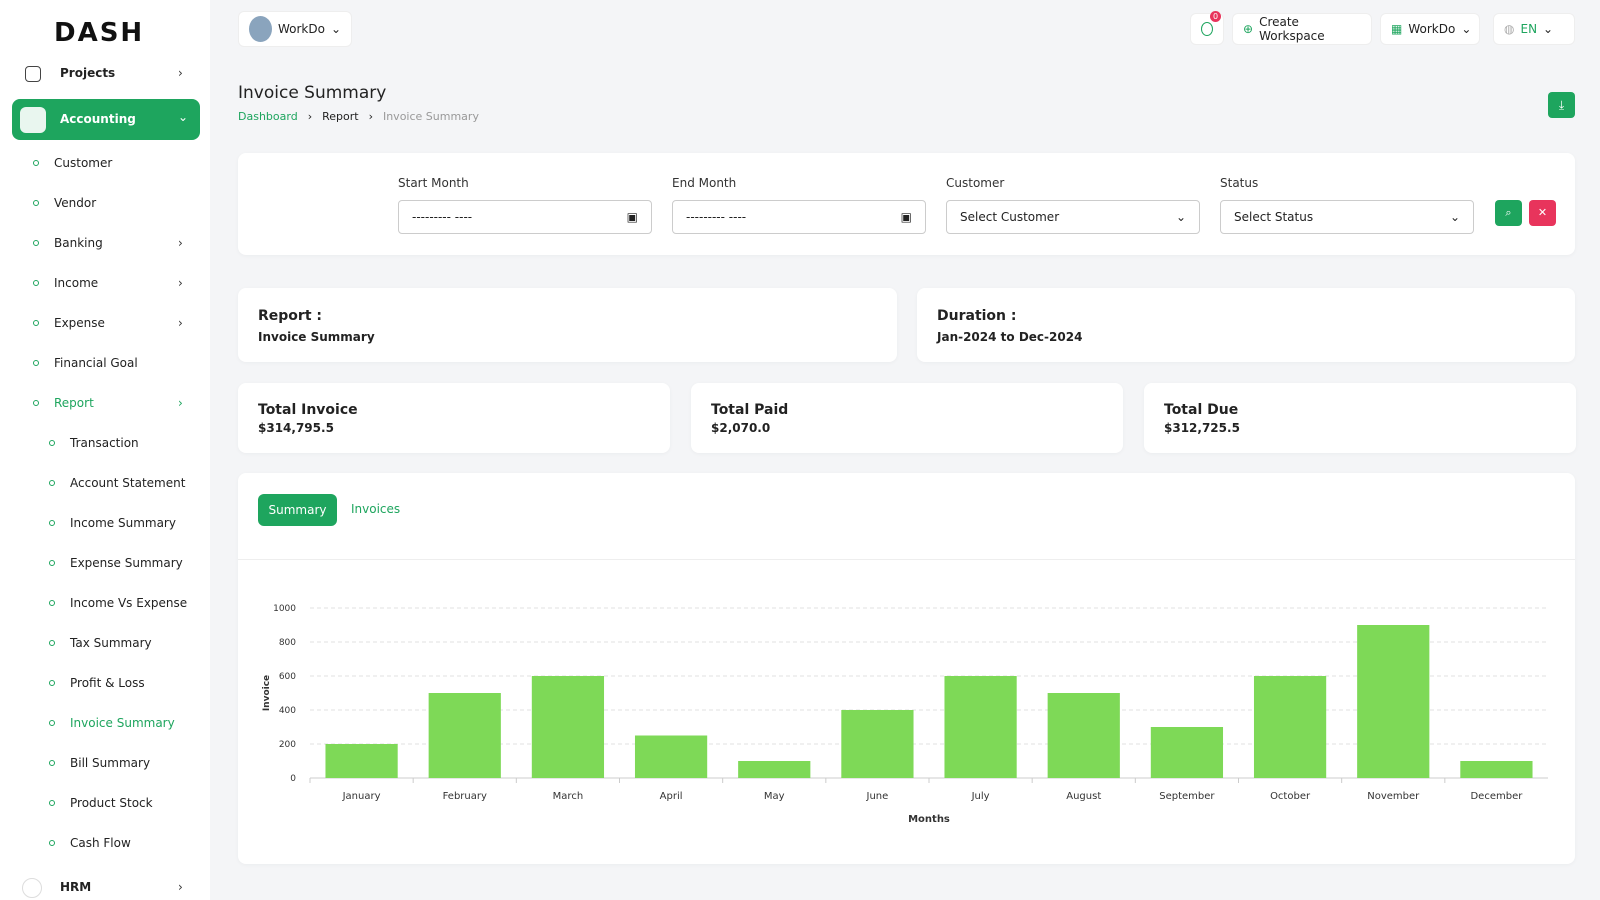  What do you see at coordinates (129, 603) in the screenshot?
I see `nav-subitem: Income Vs Expense` at bounding box center [129, 603].